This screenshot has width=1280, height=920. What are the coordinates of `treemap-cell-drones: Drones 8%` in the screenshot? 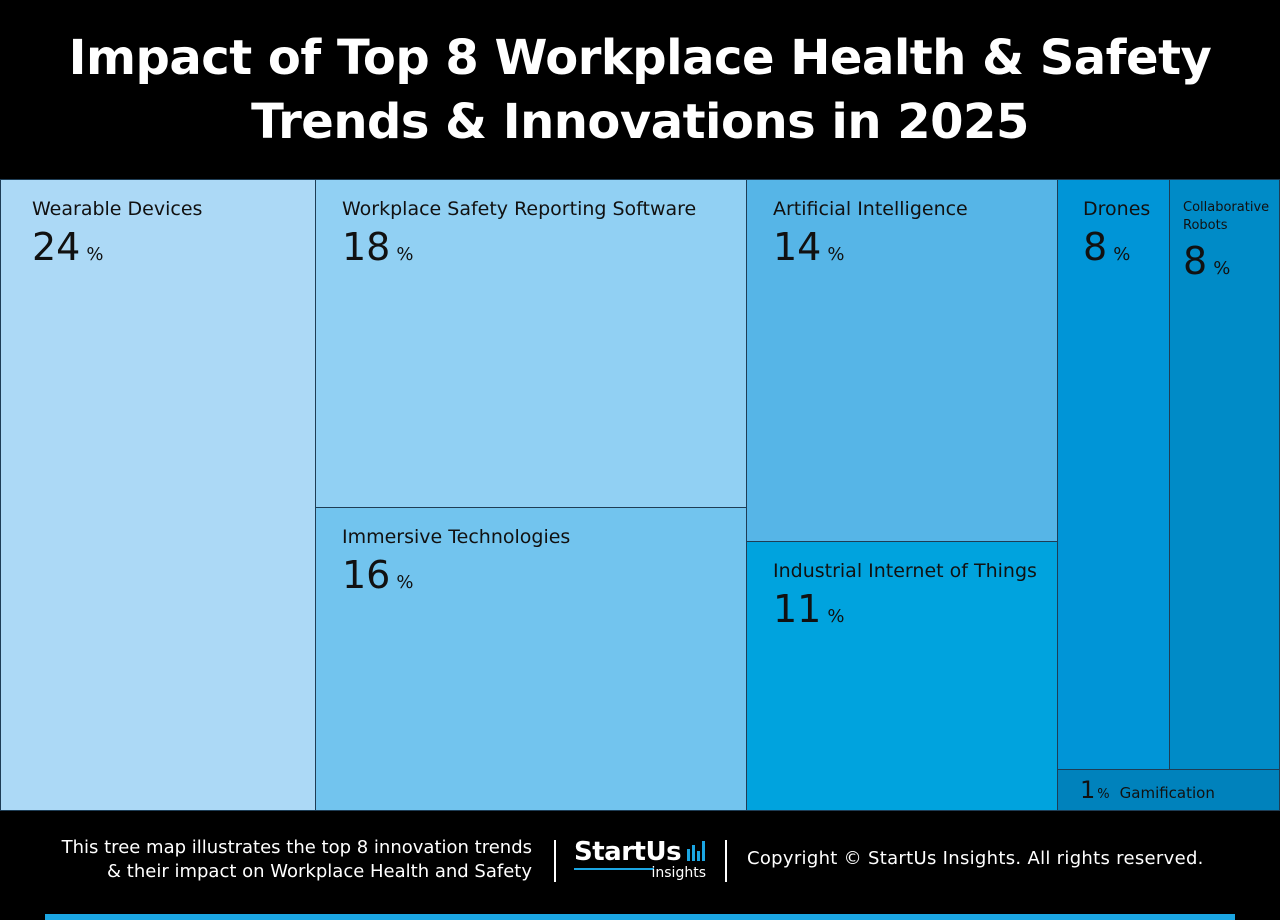 It's located at (1113, 474).